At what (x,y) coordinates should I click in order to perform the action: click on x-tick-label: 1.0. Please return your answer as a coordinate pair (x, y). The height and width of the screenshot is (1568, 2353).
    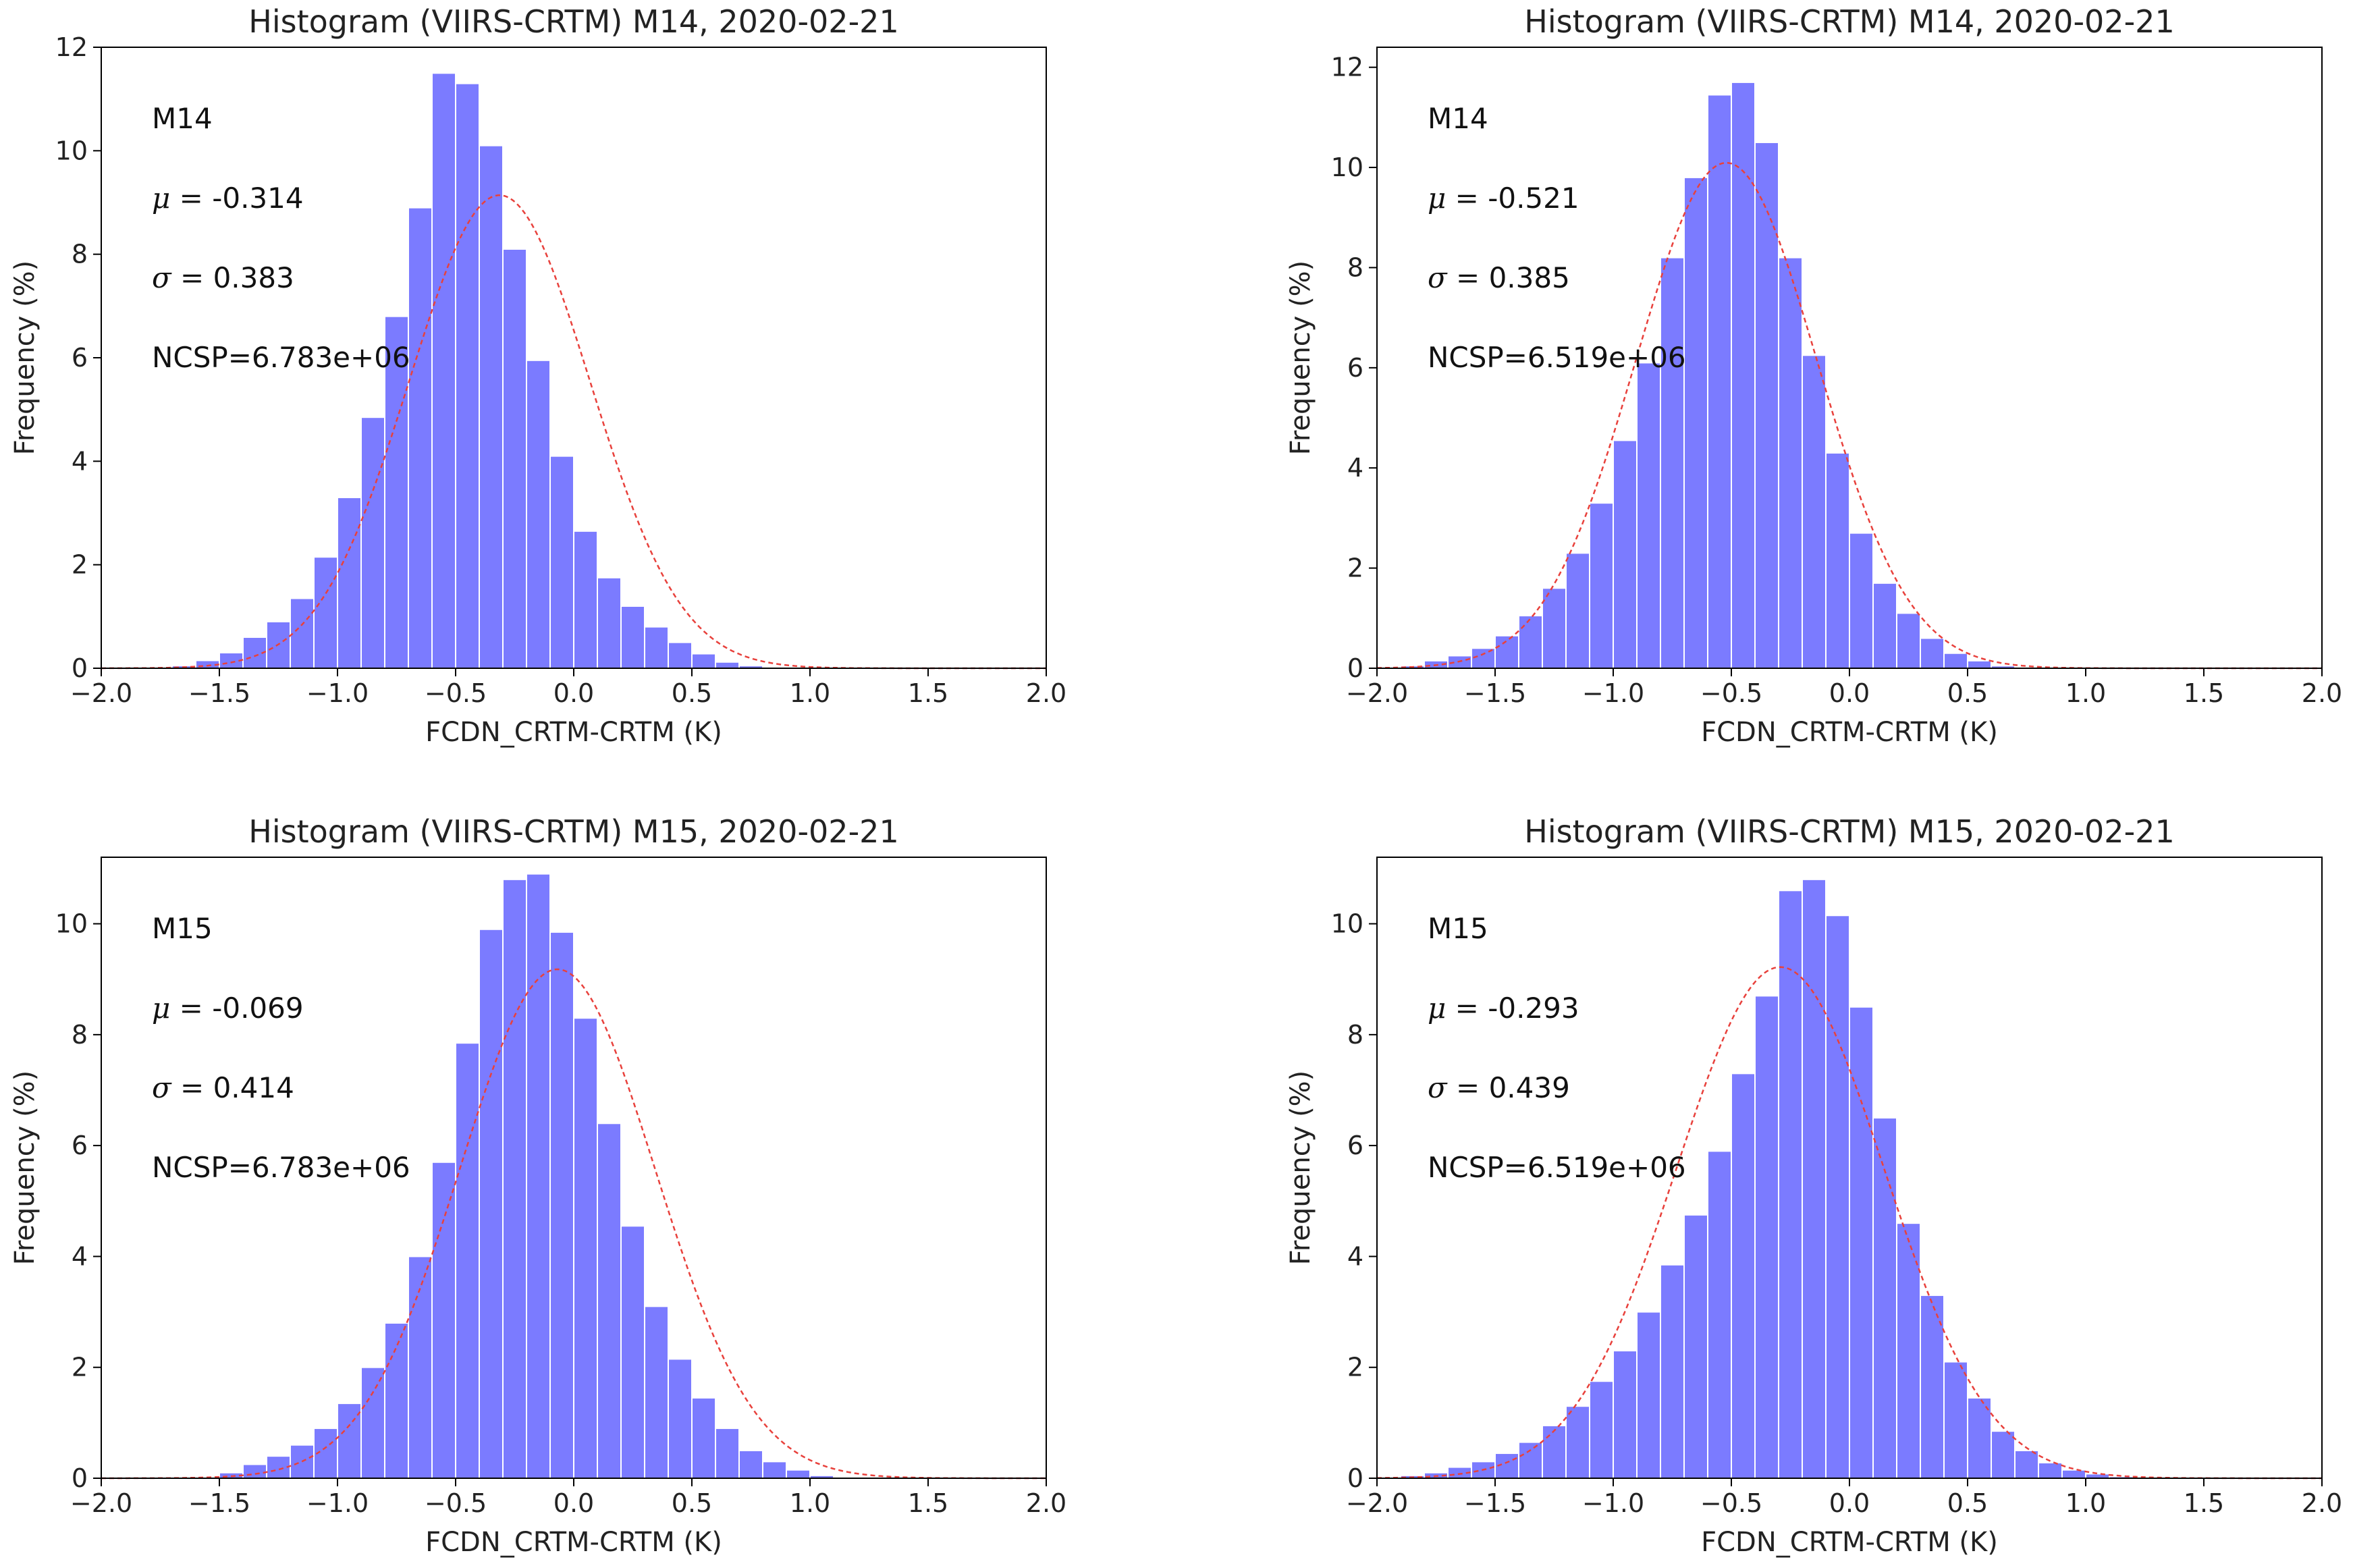
    Looking at the image, I should click on (810, 693).